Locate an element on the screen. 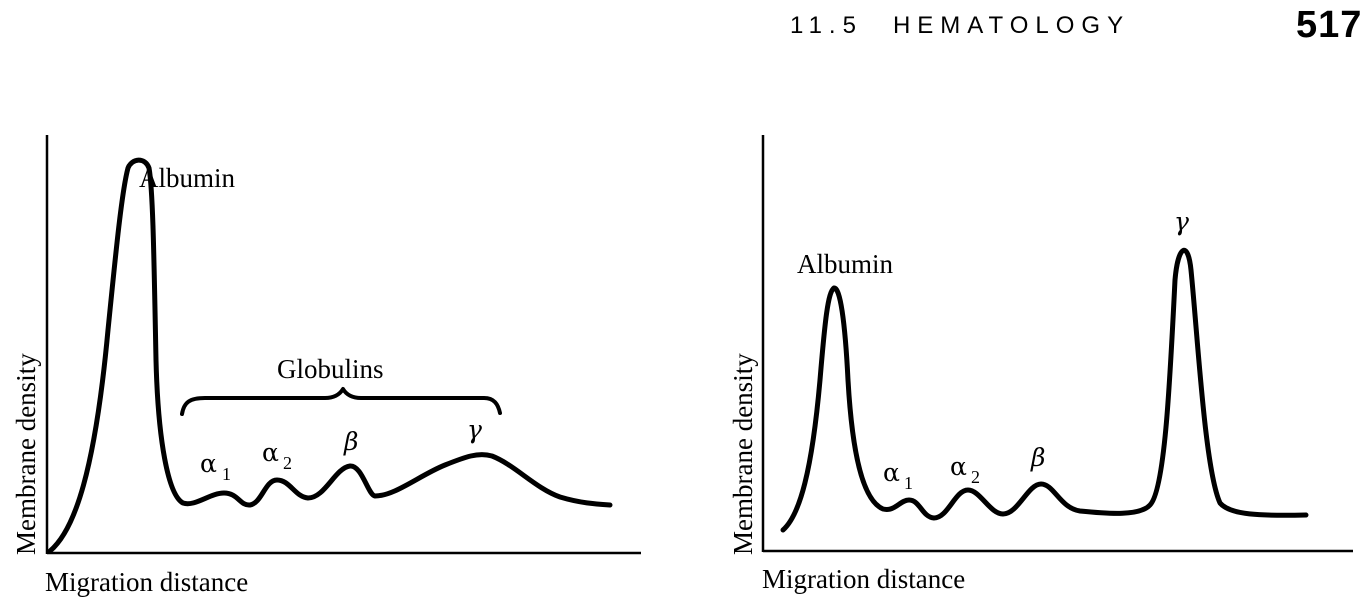 The width and height of the screenshot is (1370, 604). running-head: 11.5 HEMATOLOGY is located at coordinates (960, 26).